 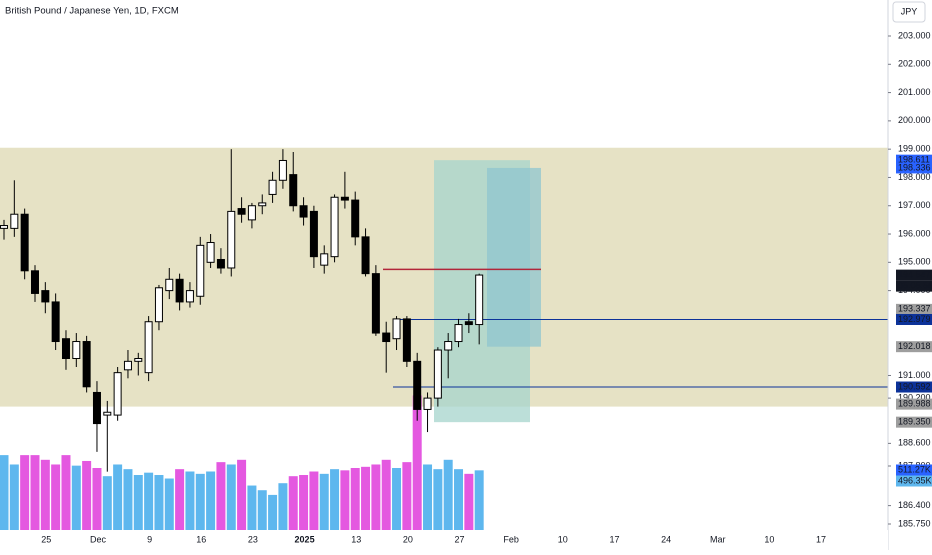 I want to click on volume-label: 496.35K, so click(x=915, y=480).